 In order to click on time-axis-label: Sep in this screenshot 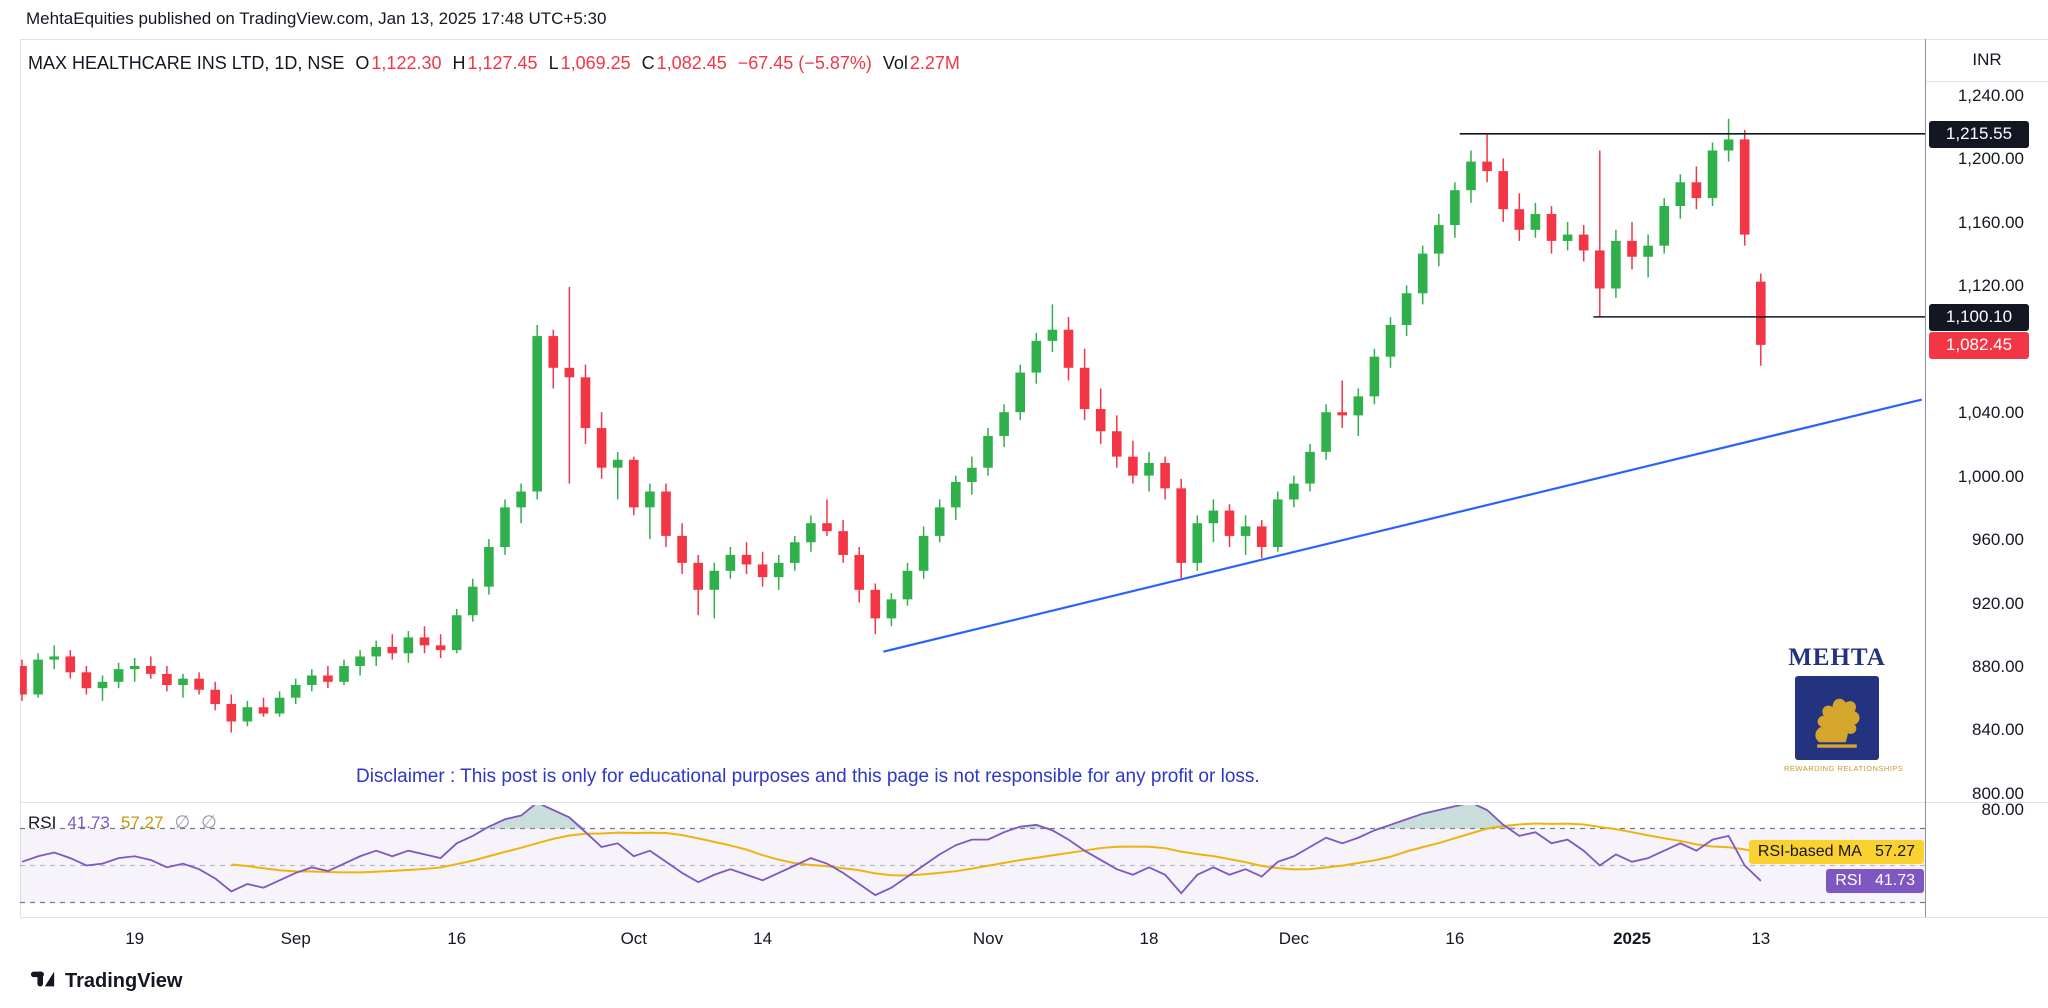, I will do `click(295, 938)`.